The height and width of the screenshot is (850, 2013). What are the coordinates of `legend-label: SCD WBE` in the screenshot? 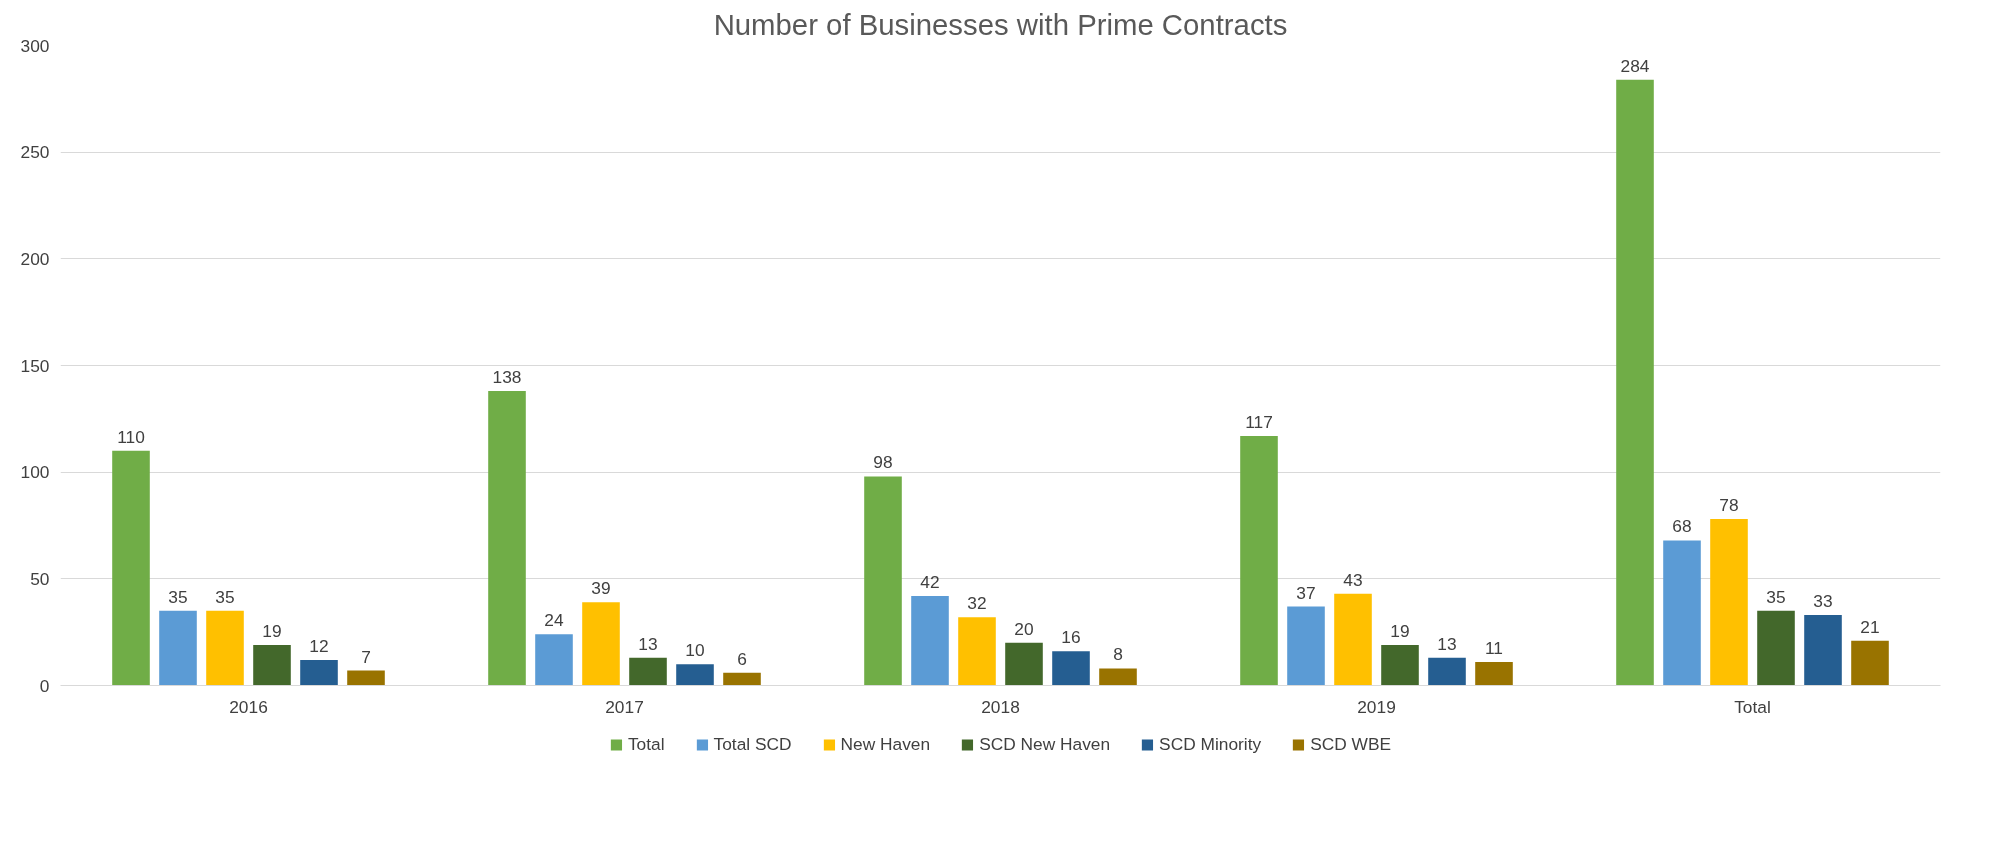 It's located at (1351, 744).